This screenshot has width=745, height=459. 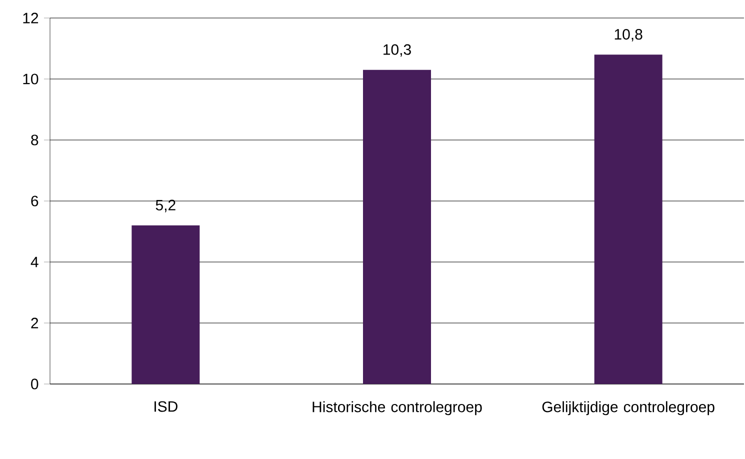 What do you see at coordinates (628, 408) in the screenshot?
I see `x-tick-label: Gelijktijdige controlegroep` at bounding box center [628, 408].